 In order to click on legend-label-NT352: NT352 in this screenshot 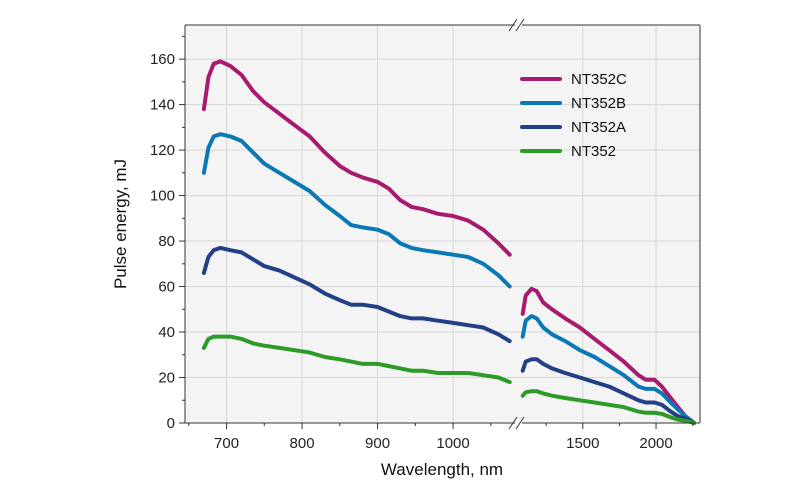, I will do `click(593, 151)`.